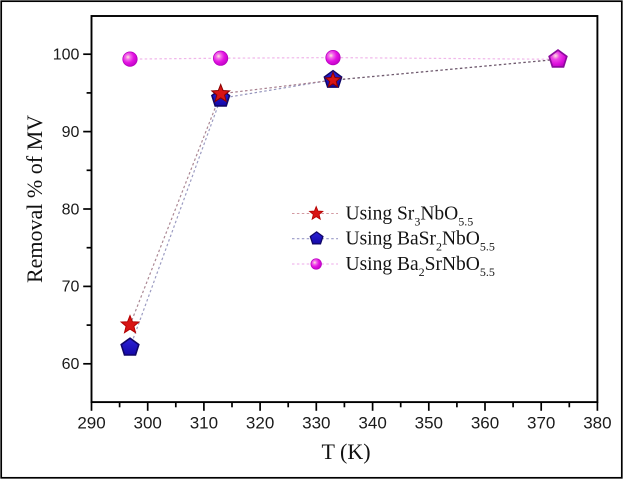 This screenshot has width=624, height=480. I want to click on svg-text: 320, so click(260, 423).